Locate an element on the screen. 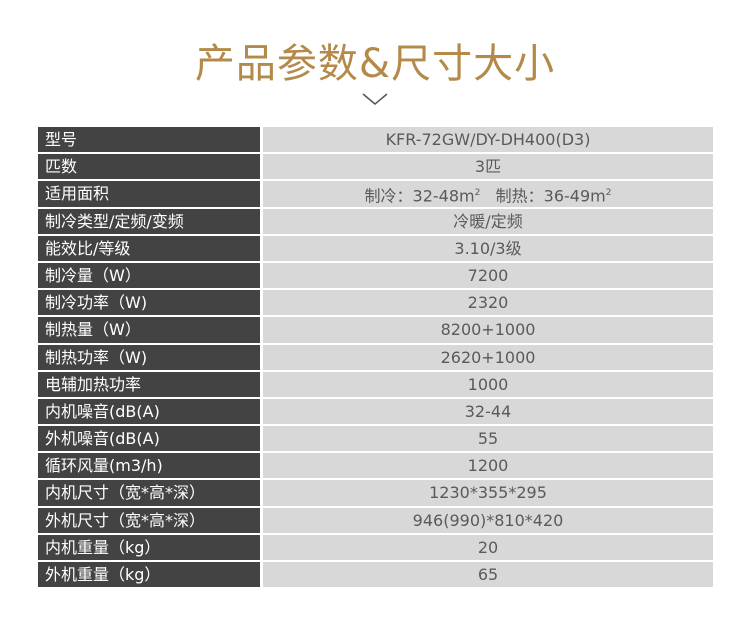 Image resolution: width=750 pixels, height=619 pixels. spec-label: 型号 is located at coordinates (149, 140).